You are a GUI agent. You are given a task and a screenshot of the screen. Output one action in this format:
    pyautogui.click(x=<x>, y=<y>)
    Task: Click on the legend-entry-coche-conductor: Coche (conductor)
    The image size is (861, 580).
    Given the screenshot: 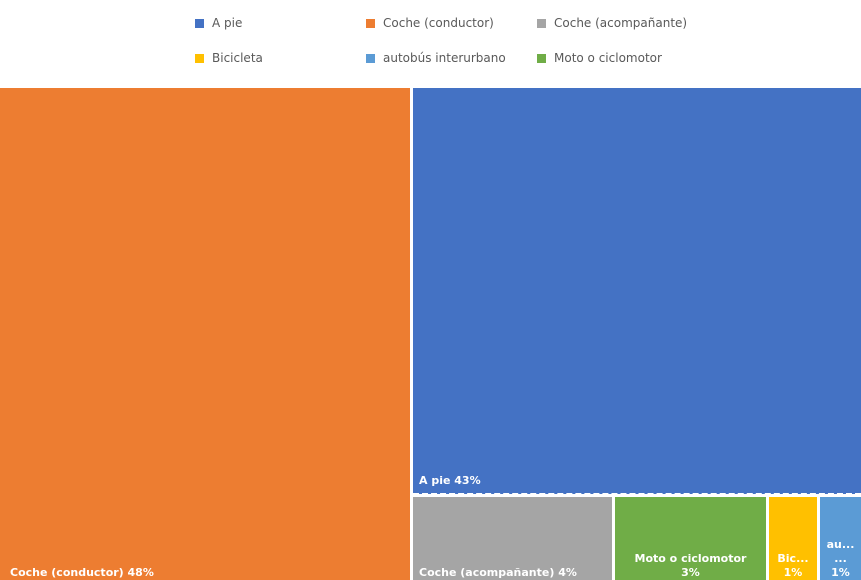 What is the action you would take?
    pyautogui.click(x=430, y=23)
    